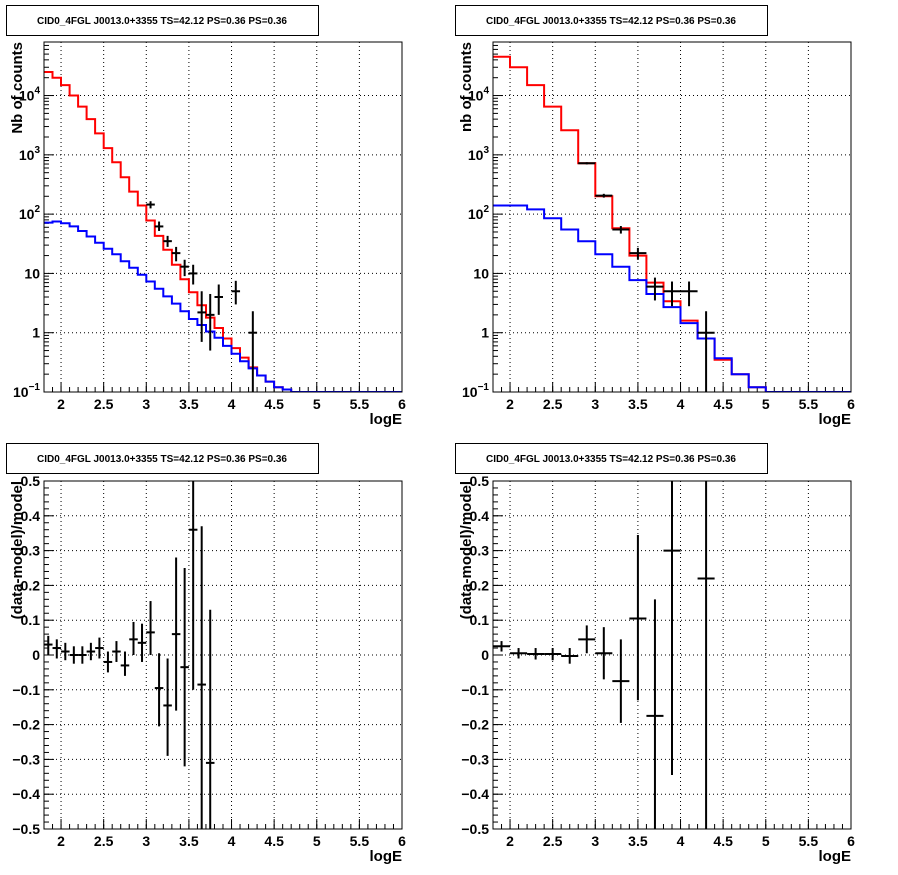  What do you see at coordinates (479, 213) in the screenshot?
I see `y-tick-label: 10²` at bounding box center [479, 213].